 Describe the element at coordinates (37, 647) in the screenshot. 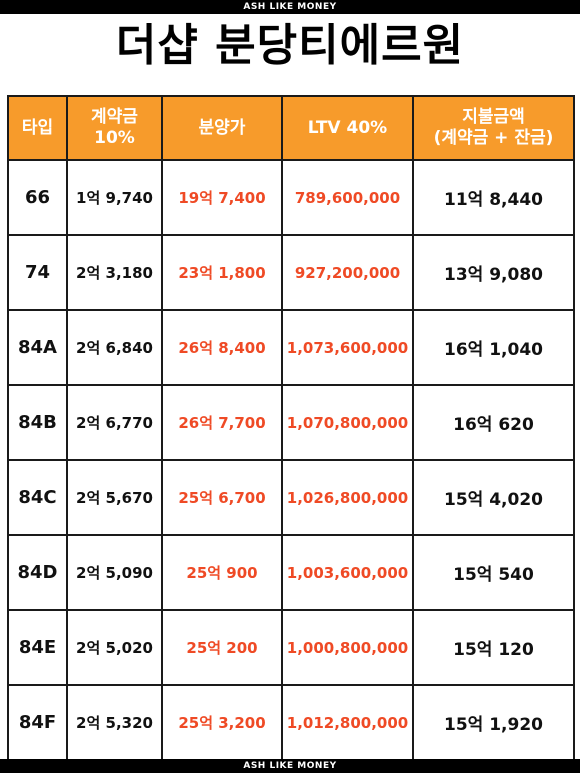

I see `cell-type: 84E` at that location.